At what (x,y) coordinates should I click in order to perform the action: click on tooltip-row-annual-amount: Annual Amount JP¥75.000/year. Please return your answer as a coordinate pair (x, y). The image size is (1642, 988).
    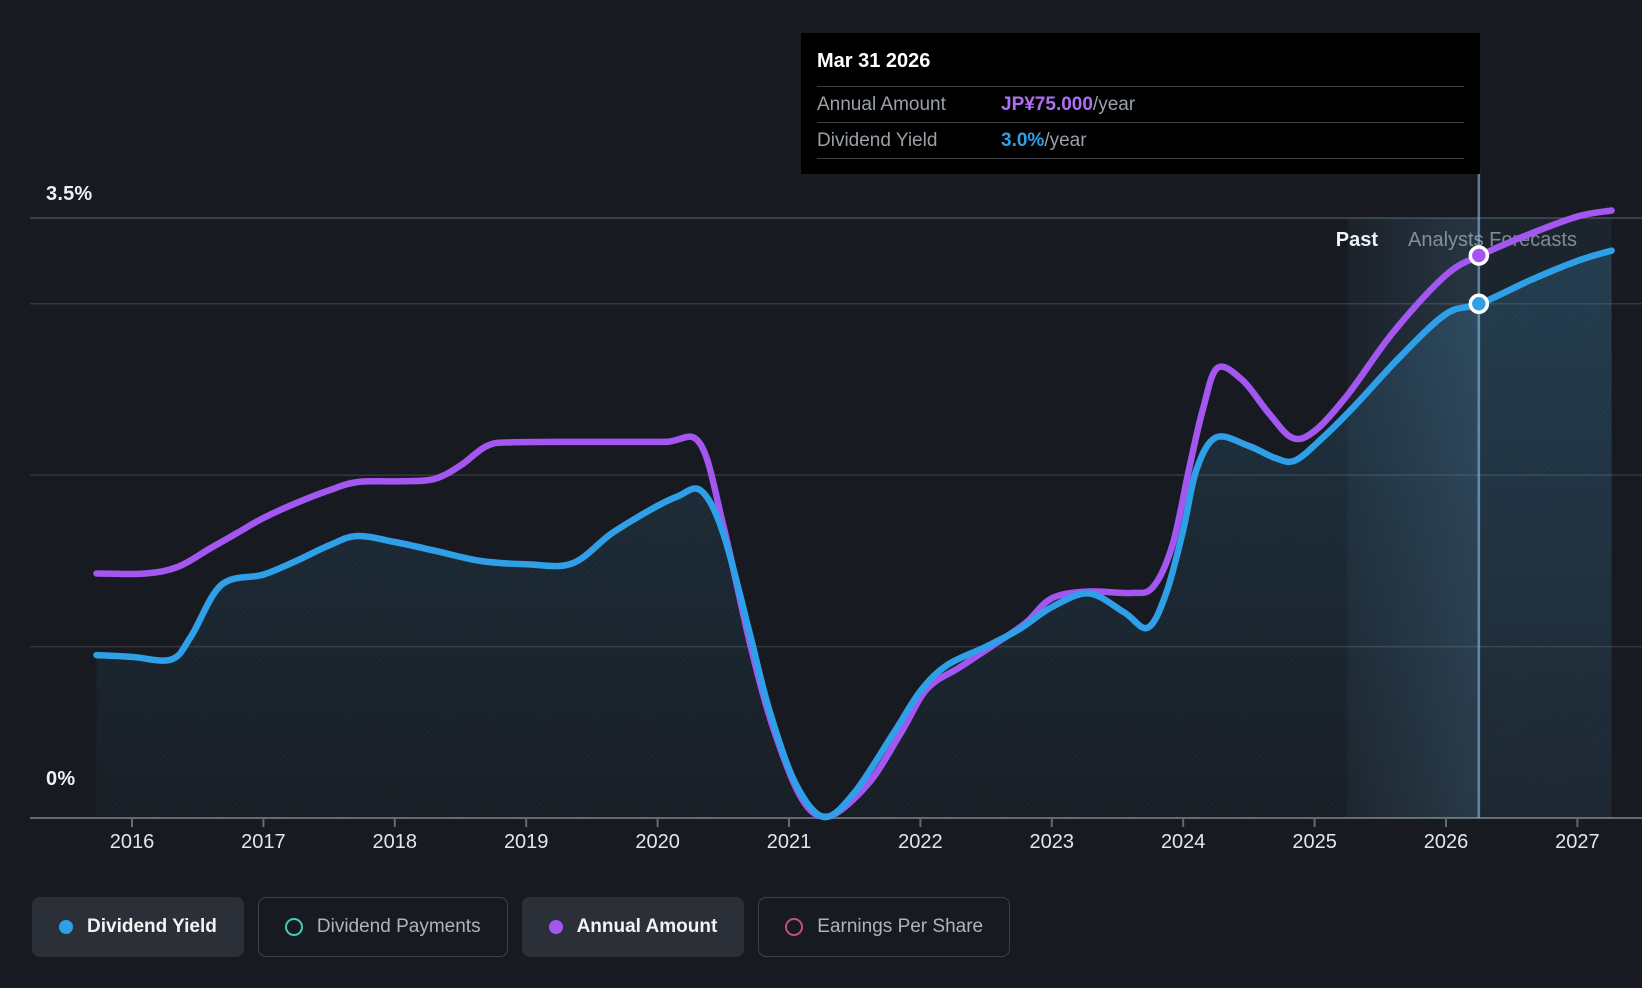
    Looking at the image, I should click on (1140, 104).